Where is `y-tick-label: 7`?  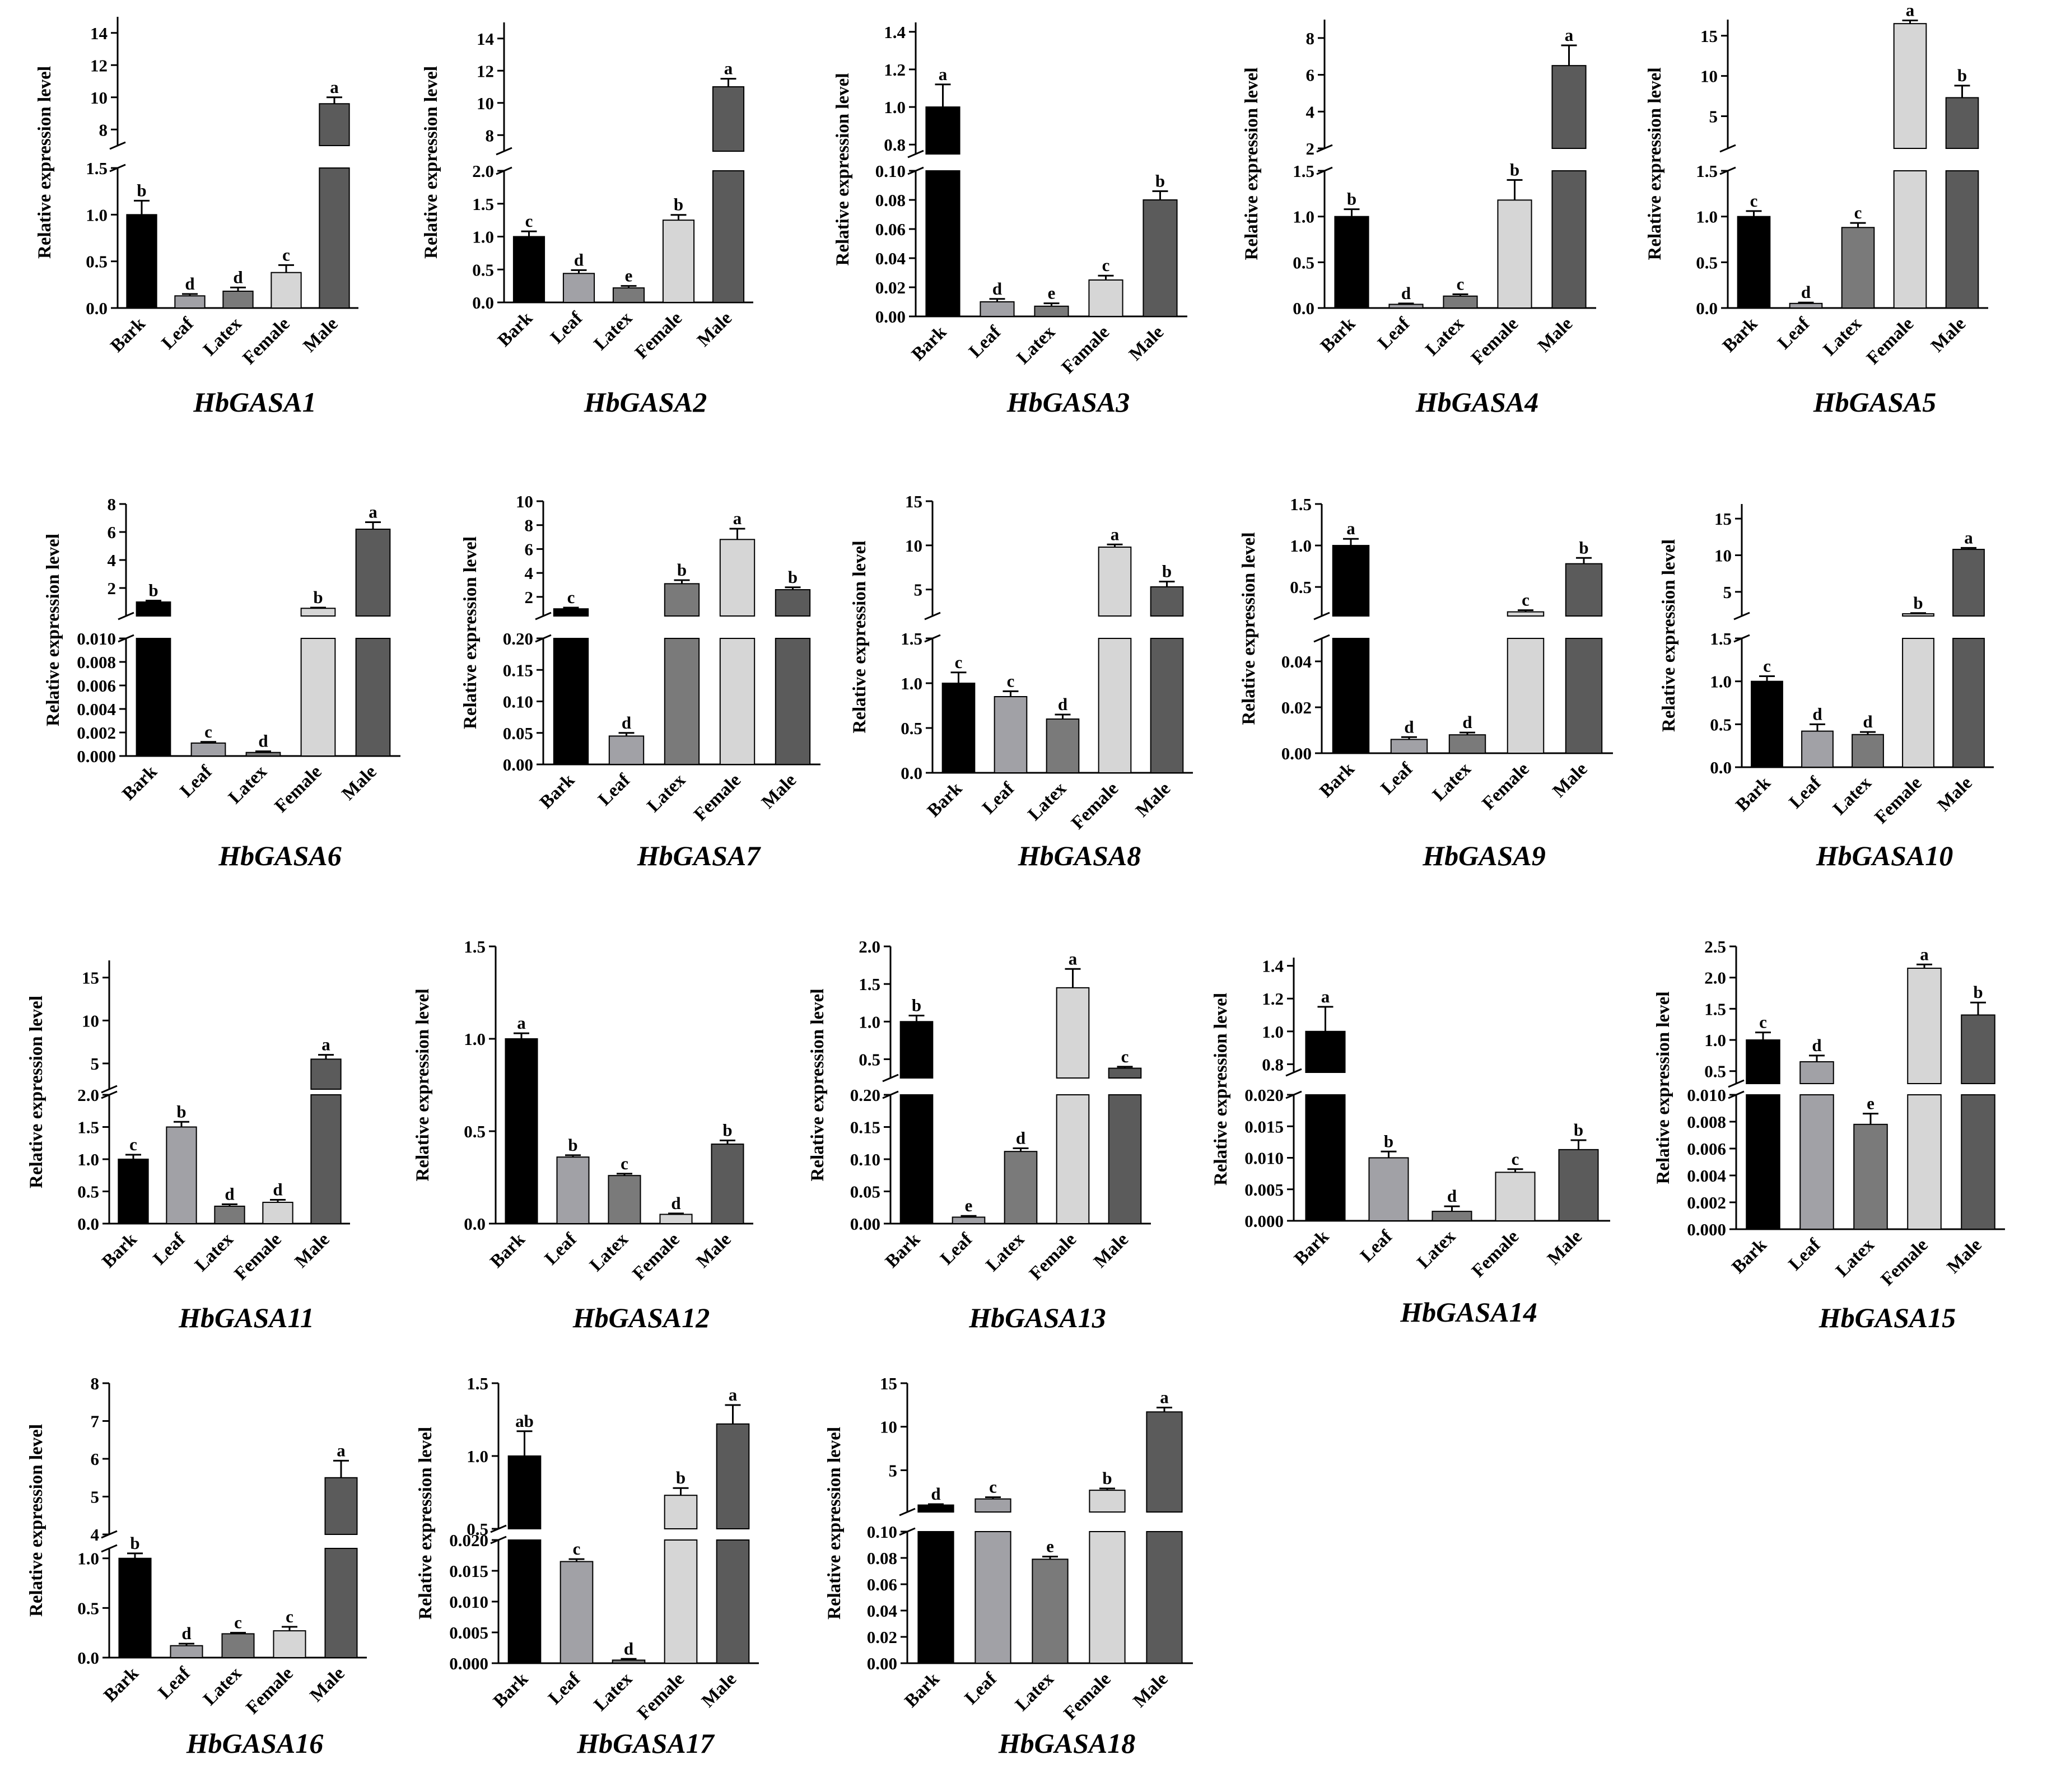 y-tick-label: 7 is located at coordinates (95, 1422).